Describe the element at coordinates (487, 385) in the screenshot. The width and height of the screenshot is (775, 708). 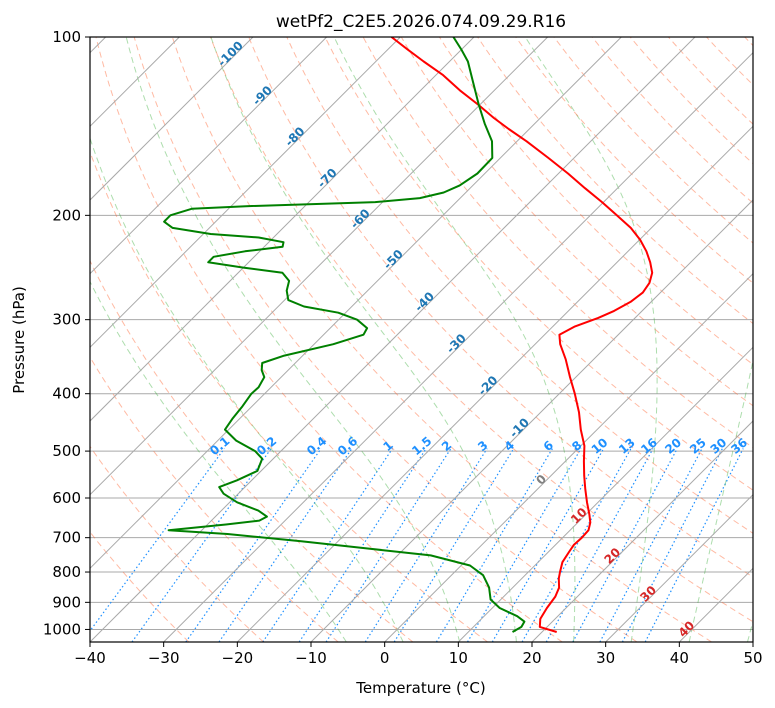
I see `dry-adiabat-label: -20` at that location.